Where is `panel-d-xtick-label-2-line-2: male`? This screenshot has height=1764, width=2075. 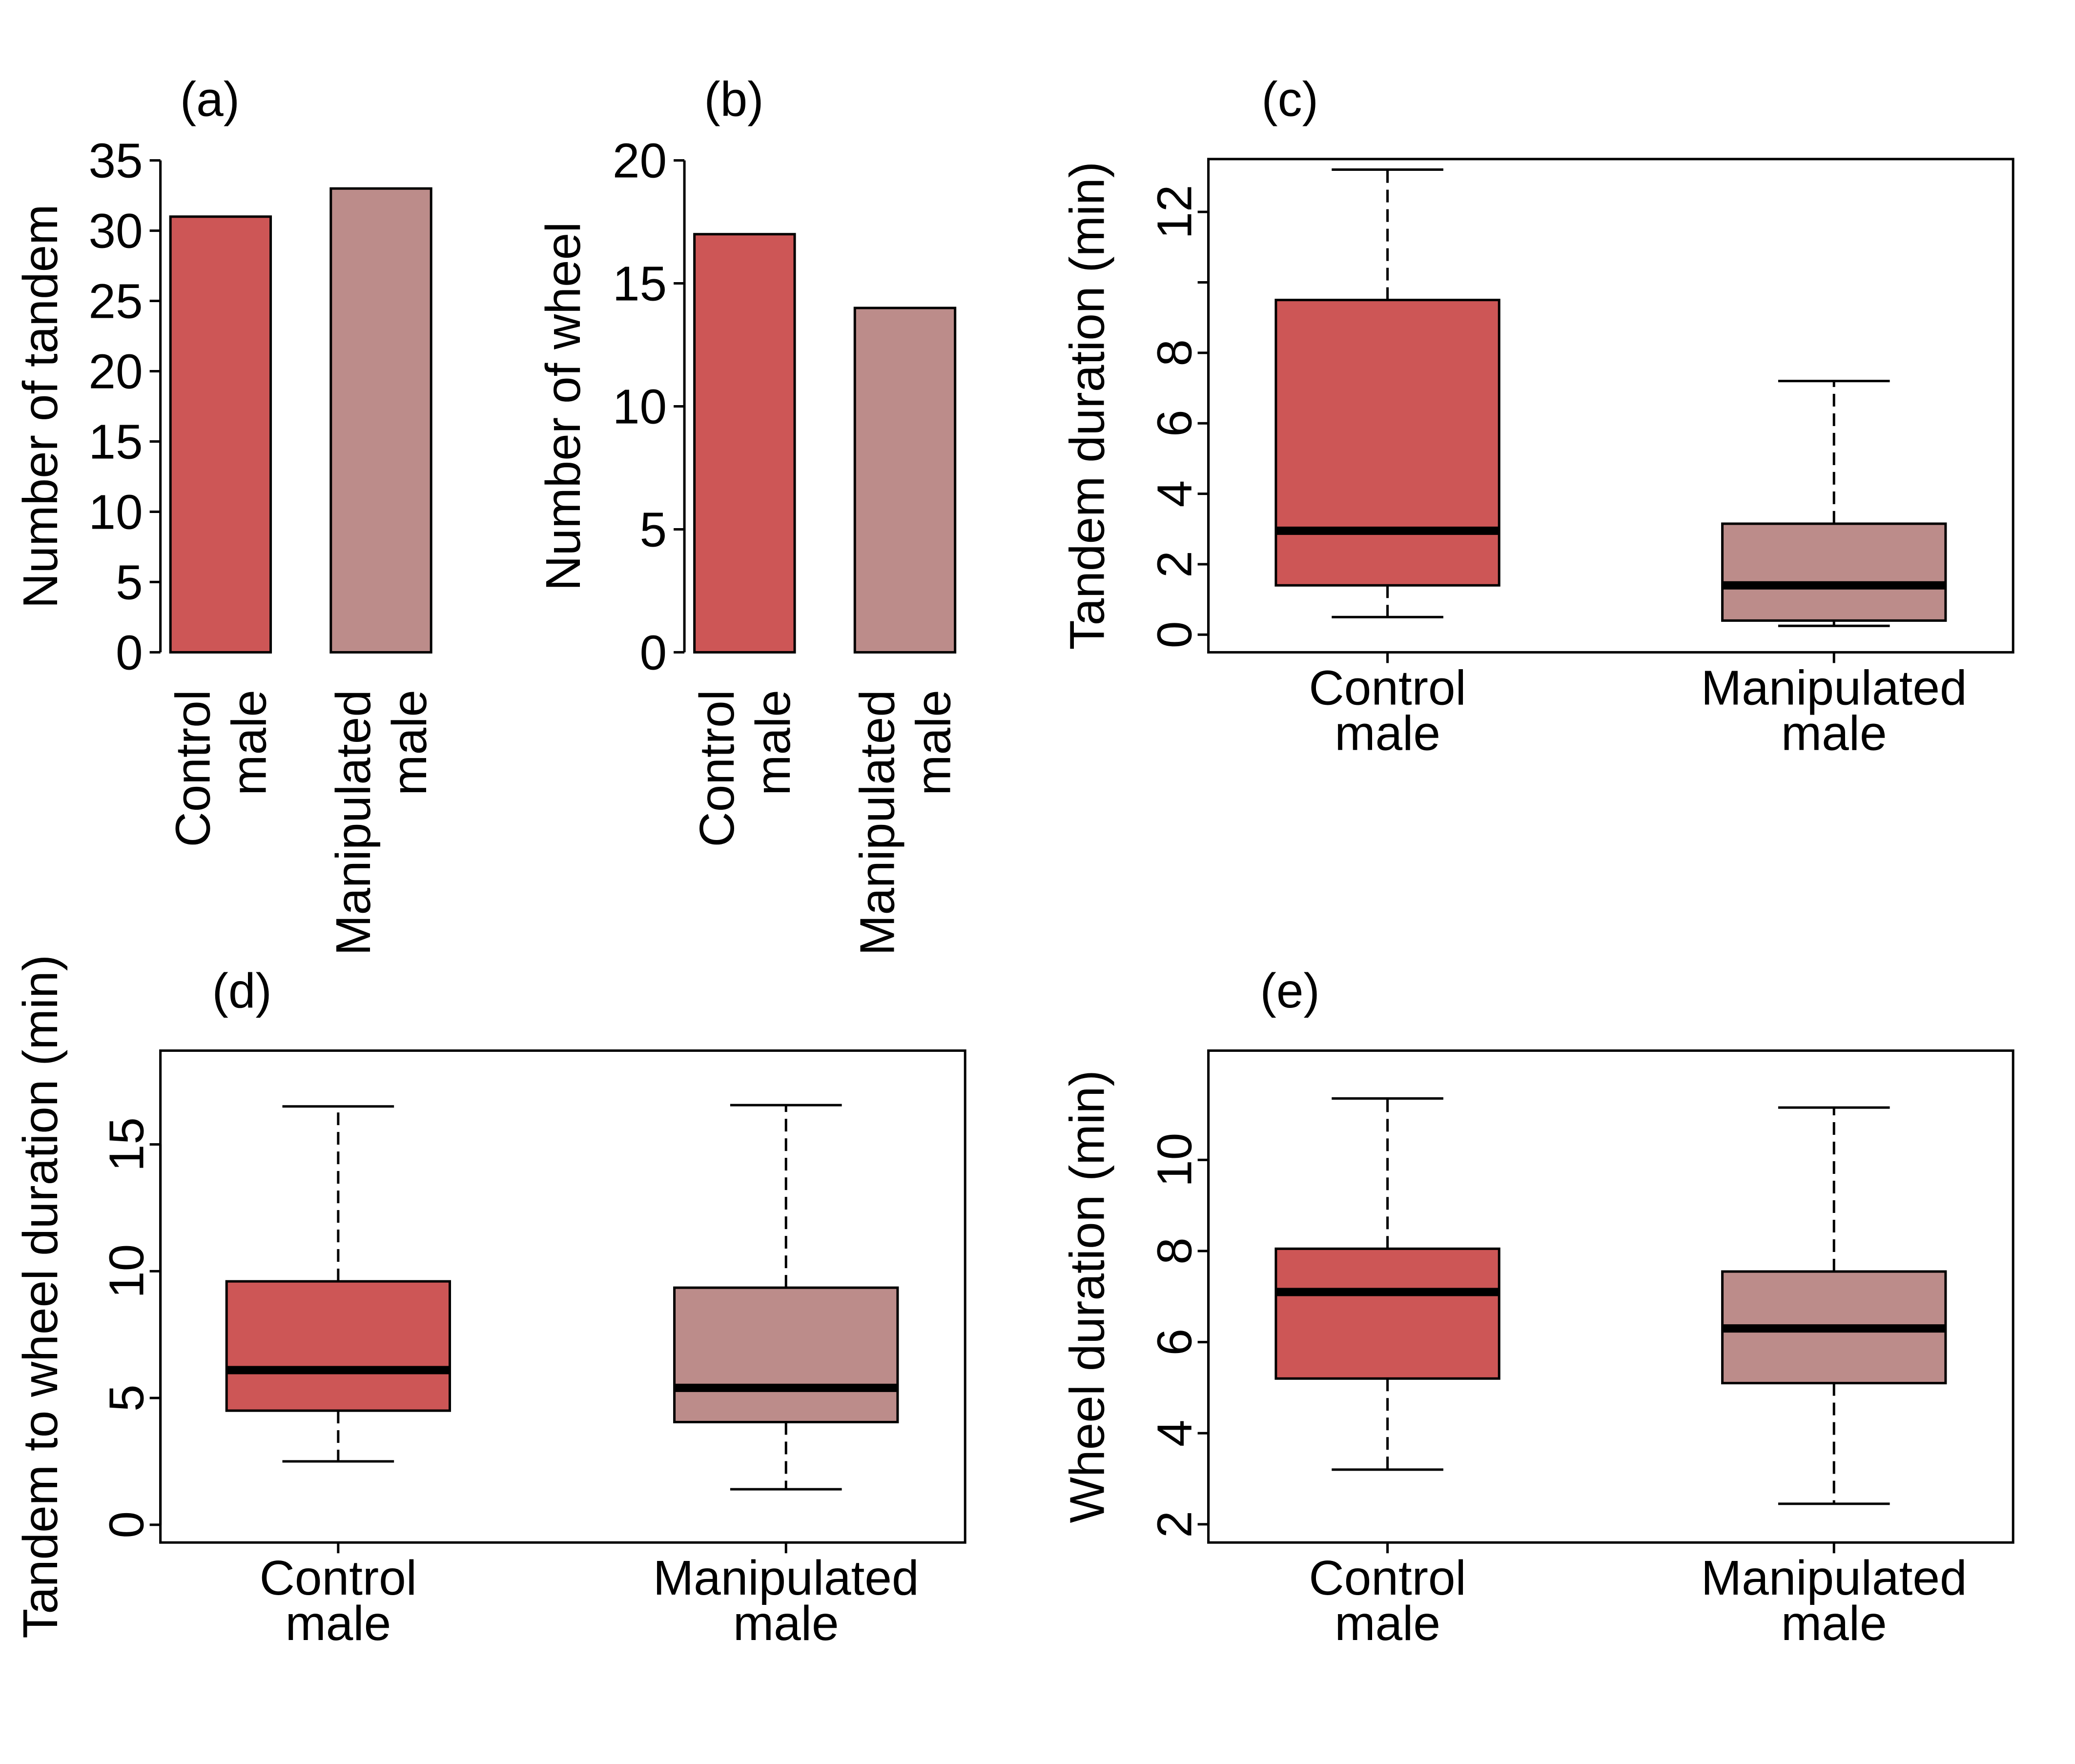 panel-d-xtick-label-2-line-2: male is located at coordinates (786, 1623).